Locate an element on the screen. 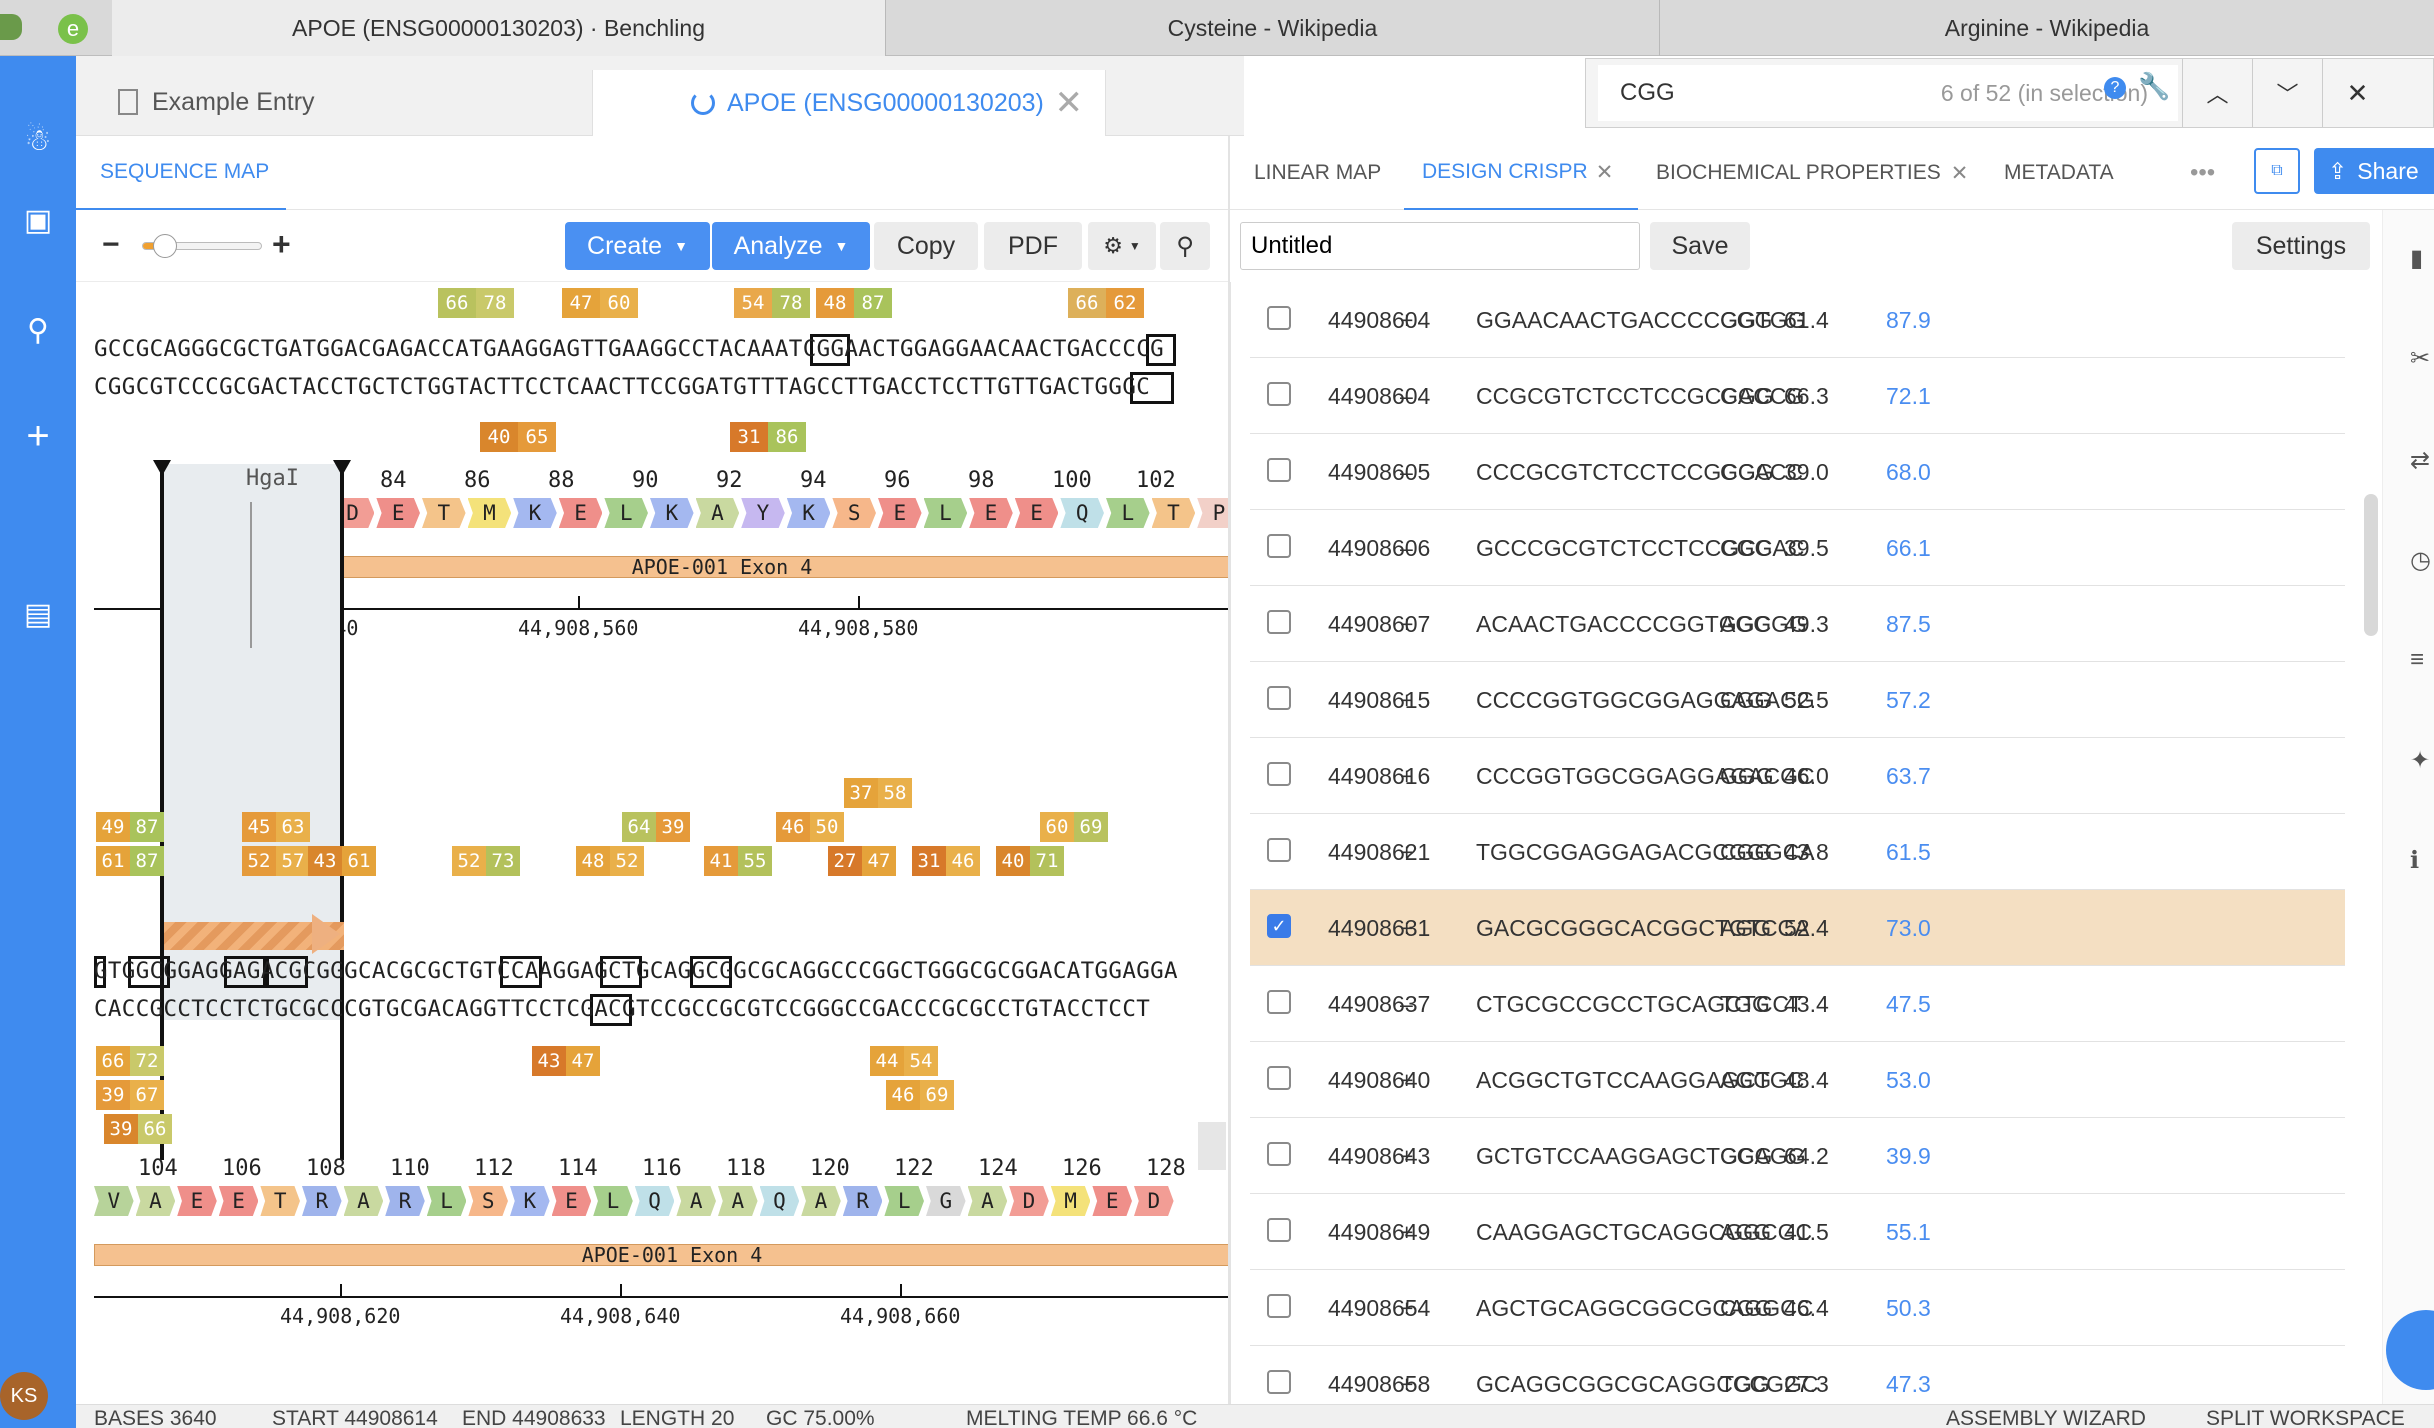  zoom-slider is located at coordinates (202, 246).